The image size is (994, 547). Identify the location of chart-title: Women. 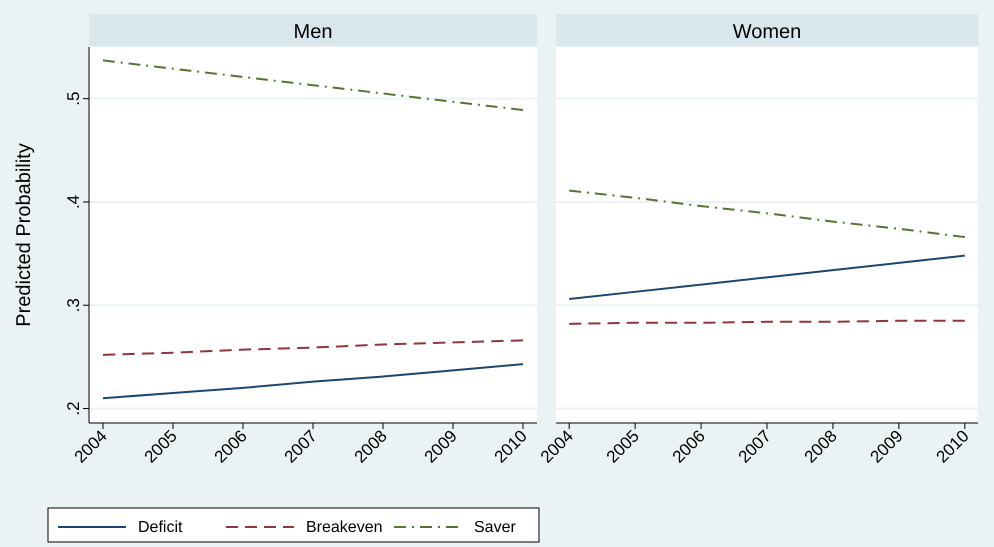
(767, 32).